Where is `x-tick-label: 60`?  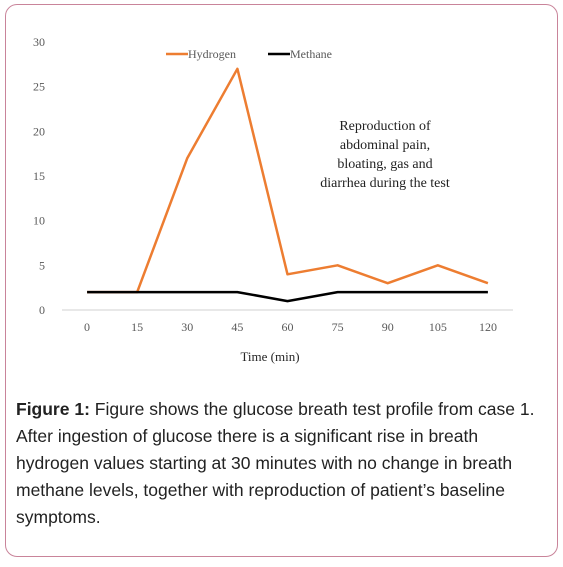 x-tick-label: 60 is located at coordinates (288, 327).